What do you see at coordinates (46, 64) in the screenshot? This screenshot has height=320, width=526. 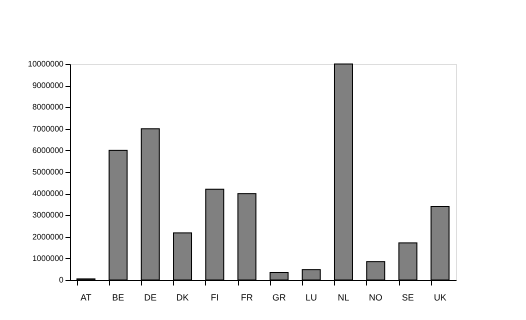 I see `y-tick-label: 10000000` at bounding box center [46, 64].